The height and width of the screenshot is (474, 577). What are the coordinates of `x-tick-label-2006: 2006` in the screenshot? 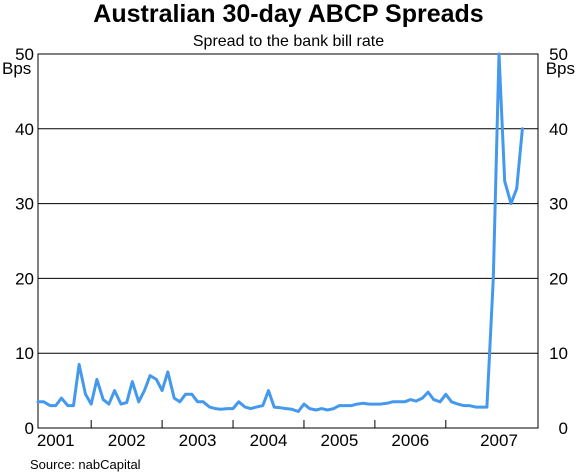 It's located at (410, 440).